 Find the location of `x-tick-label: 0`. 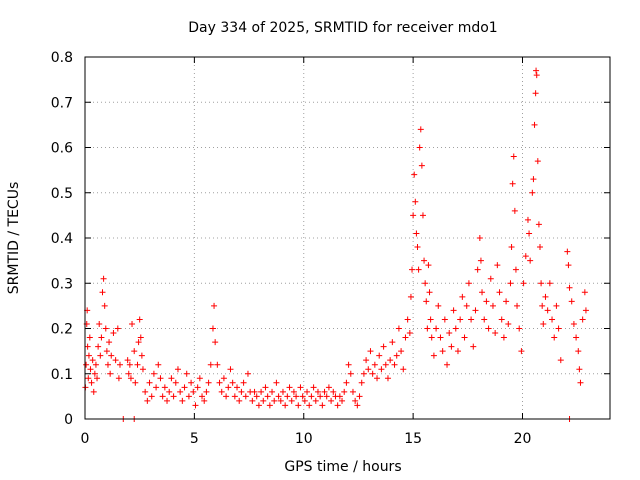

x-tick-label: 0 is located at coordinates (85, 439).